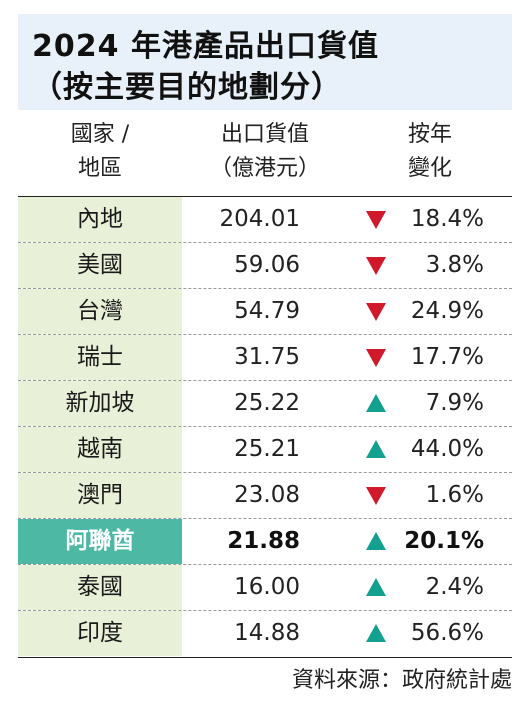  I want to click on chart-title: 2024 年港產品出口貨值, so click(205, 46).